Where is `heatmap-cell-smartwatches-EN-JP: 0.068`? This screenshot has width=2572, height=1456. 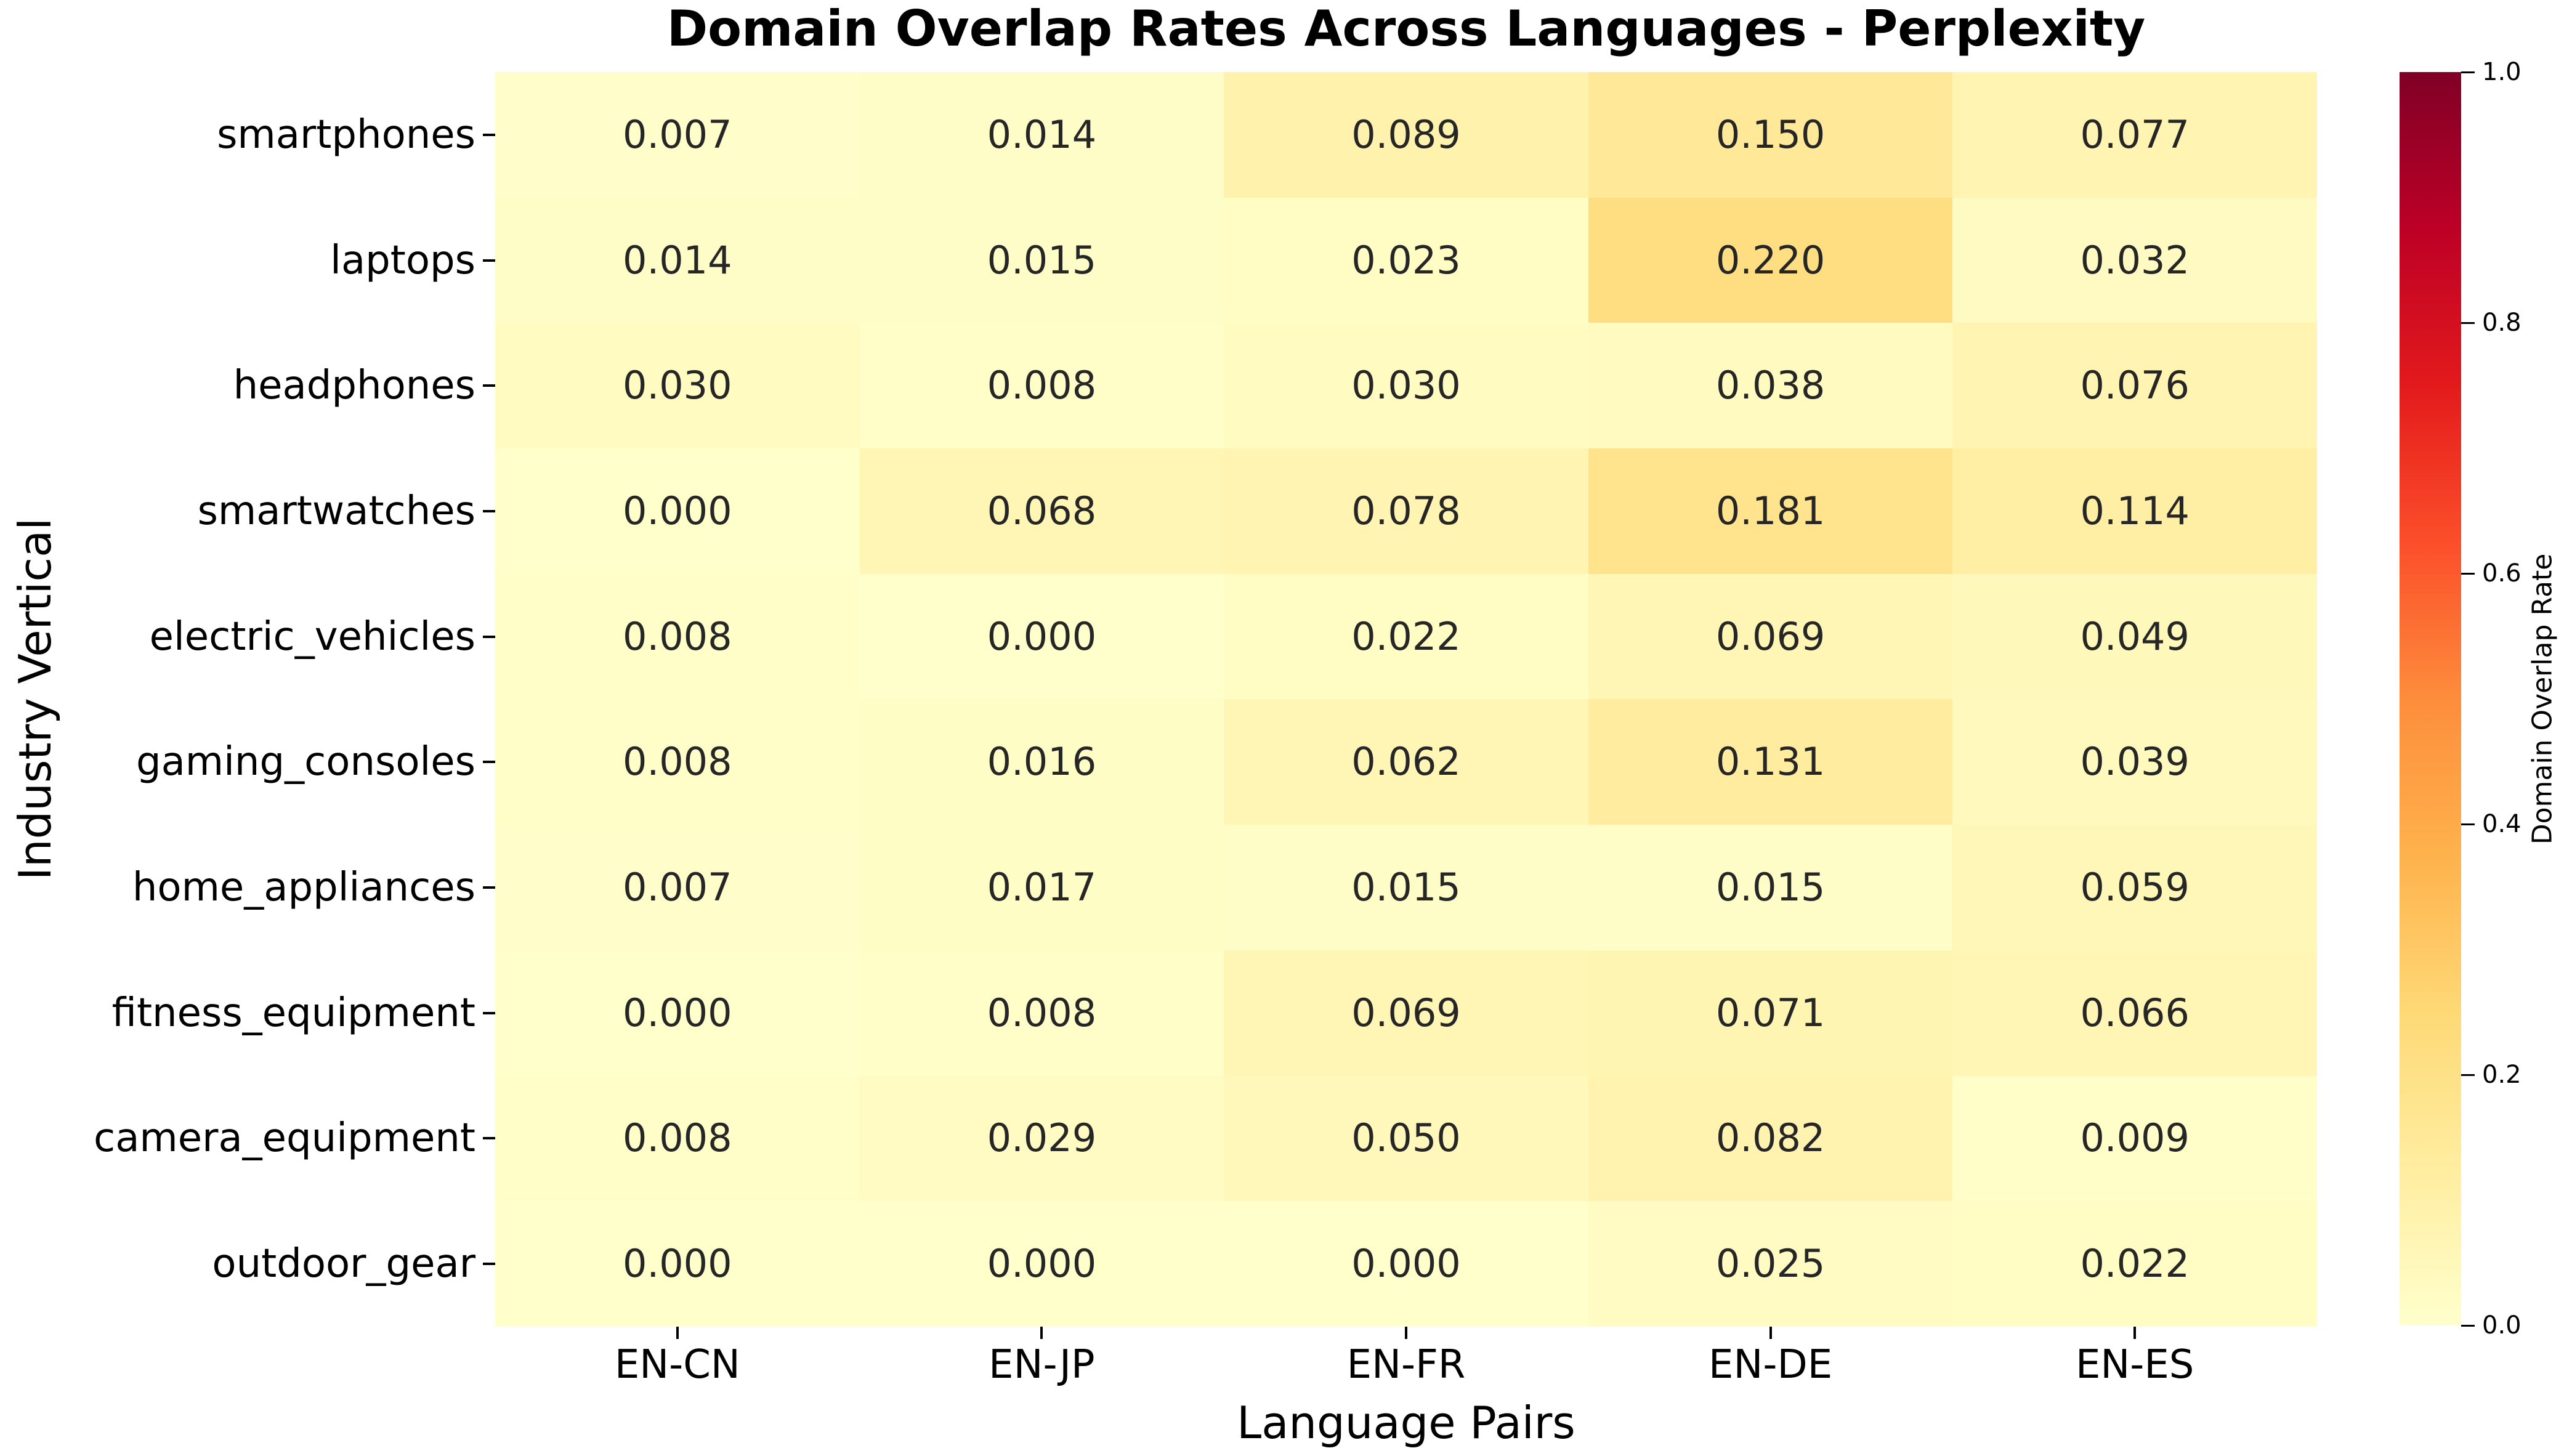
heatmap-cell-smartwatches-EN-JP: 0.068 is located at coordinates (1041, 511).